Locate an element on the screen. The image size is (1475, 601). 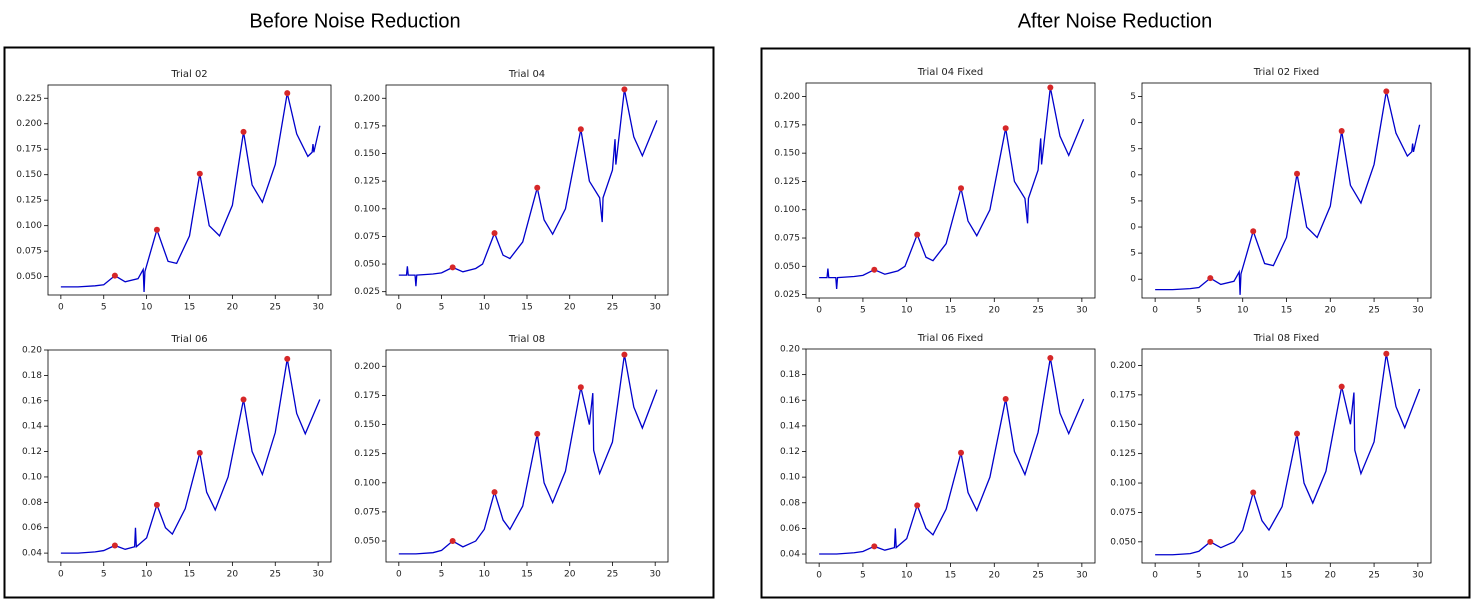
chart-title: Trial 08 Fixed is located at coordinates (1286, 338).